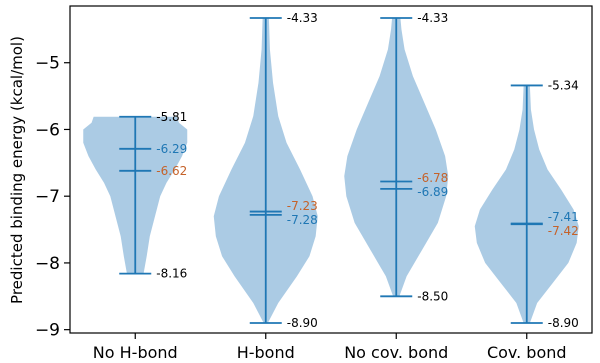 The image size is (600, 363). What do you see at coordinates (330, 347) in the screenshot?
I see `x-axis: No H-bond H-bond No cov. bond Cov. bond` at bounding box center [330, 347].